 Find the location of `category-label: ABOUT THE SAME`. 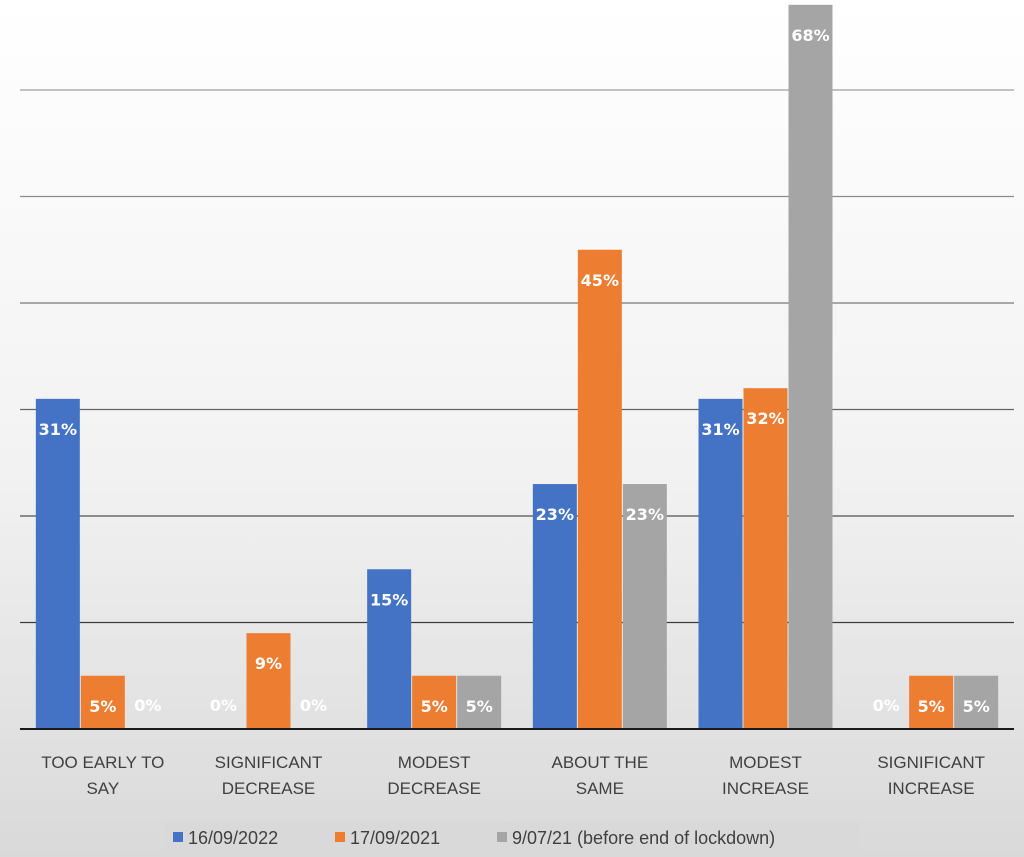

category-label: ABOUT THE SAME is located at coordinates (599, 775).